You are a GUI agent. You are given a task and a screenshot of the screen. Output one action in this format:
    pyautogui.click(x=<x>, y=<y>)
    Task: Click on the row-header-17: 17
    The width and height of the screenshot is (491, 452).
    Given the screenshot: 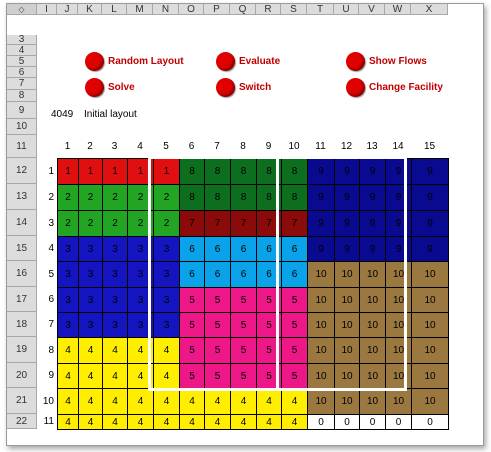 What is the action you would take?
    pyautogui.click(x=22, y=299)
    